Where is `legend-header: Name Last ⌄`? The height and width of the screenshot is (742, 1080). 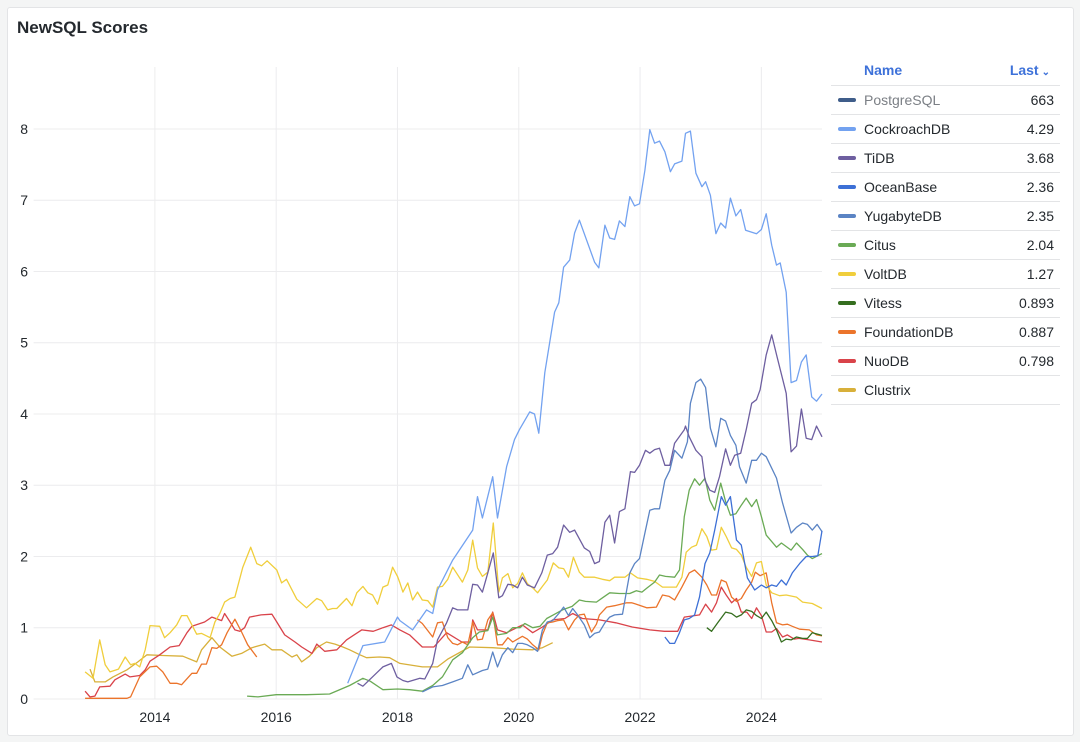
legend-header: Name Last ⌄ is located at coordinates (945, 70).